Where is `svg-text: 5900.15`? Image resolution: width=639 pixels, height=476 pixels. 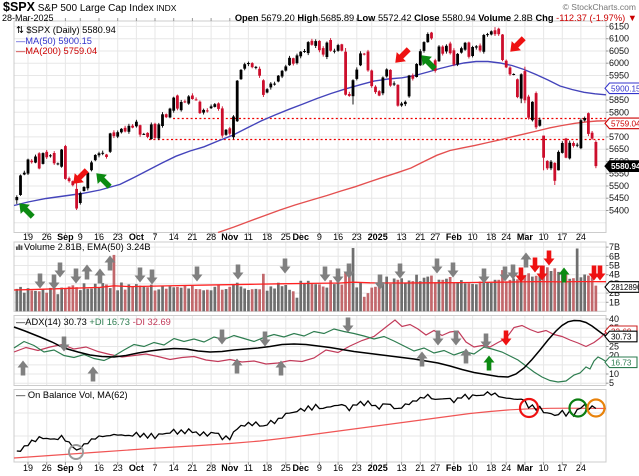 svg-text: 5900.15 is located at coordinates (625, 88).